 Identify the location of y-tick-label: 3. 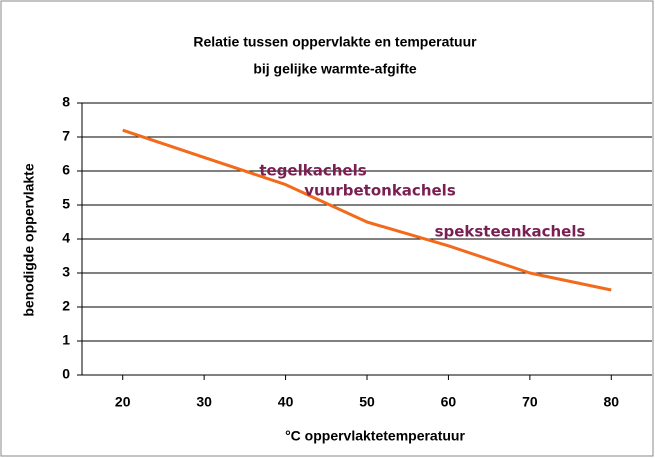
(66, 272).